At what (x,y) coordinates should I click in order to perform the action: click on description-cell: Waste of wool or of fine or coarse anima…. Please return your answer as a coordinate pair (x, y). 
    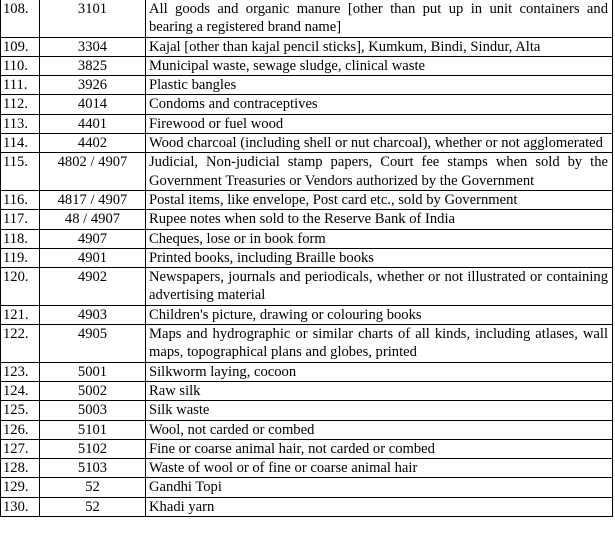
    Looking at the image, I should click on (379, 468).